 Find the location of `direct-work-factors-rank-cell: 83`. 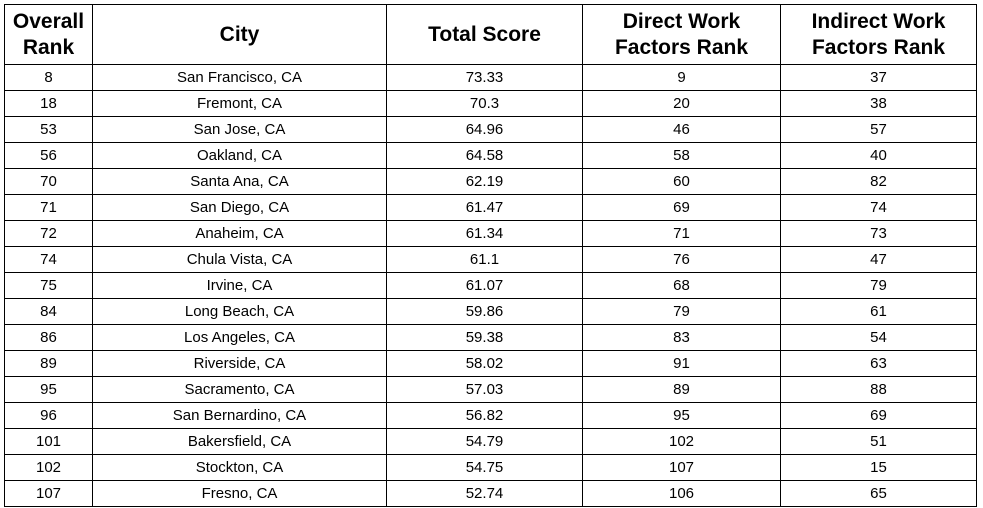

direct-work-factors-rank-cell: 83 is located at coordinates (681, 337).